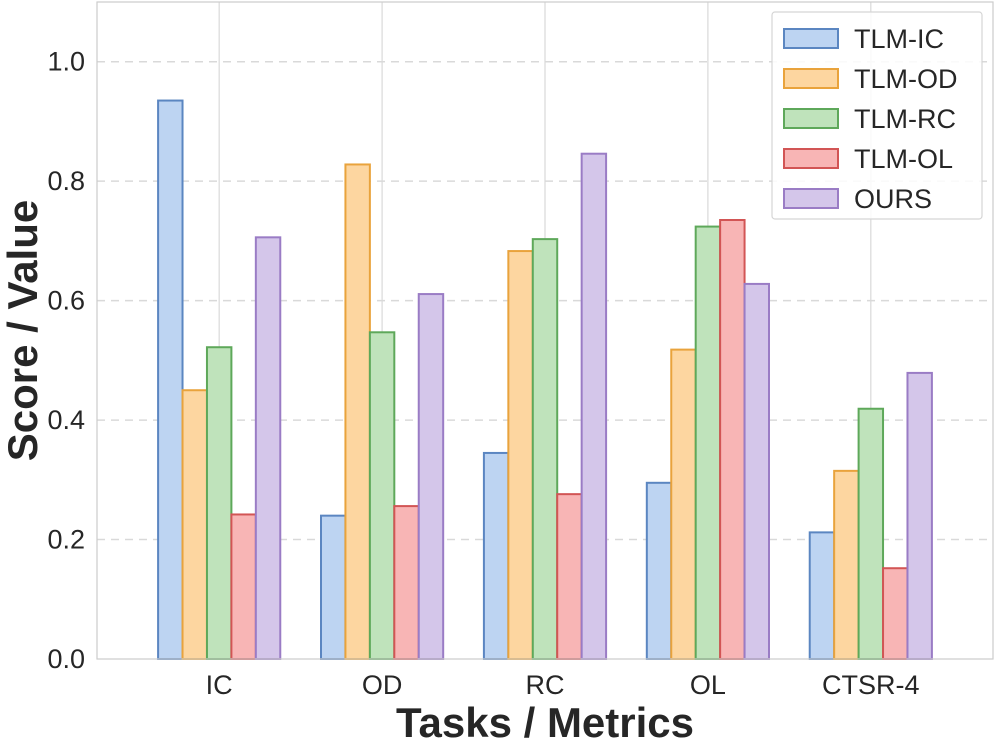  What do you see at coordinates (406, 582) in the screenshot?
I see `bar-tlm-ol-od` at bounding box center [406, 582].